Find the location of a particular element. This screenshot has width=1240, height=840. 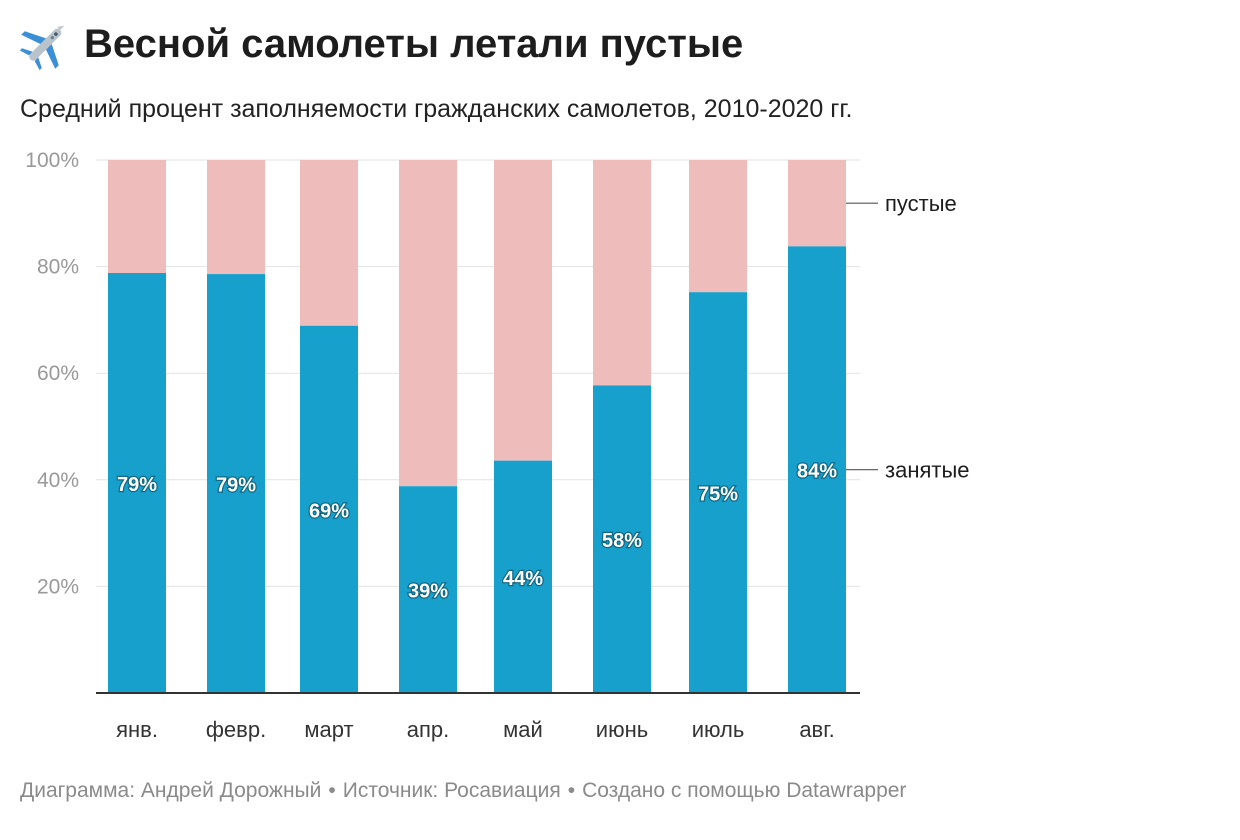

x-tick-label: февр. is located at coordinates (236, 729).